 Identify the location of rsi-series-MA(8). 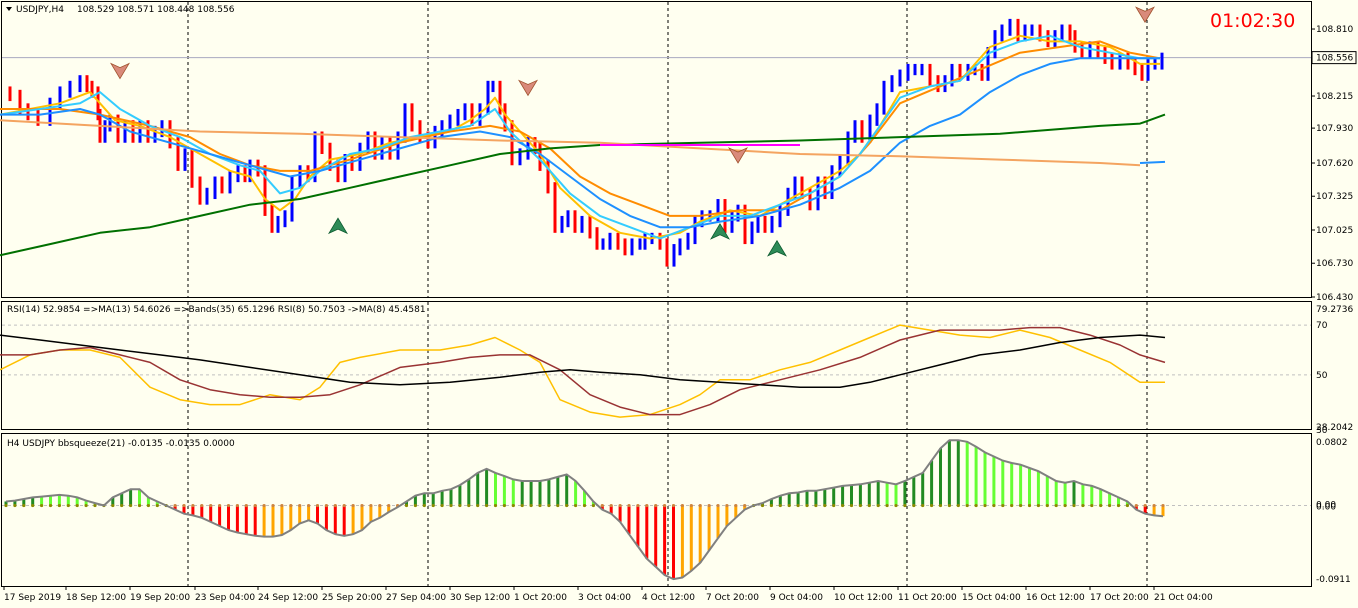
(583, 371).